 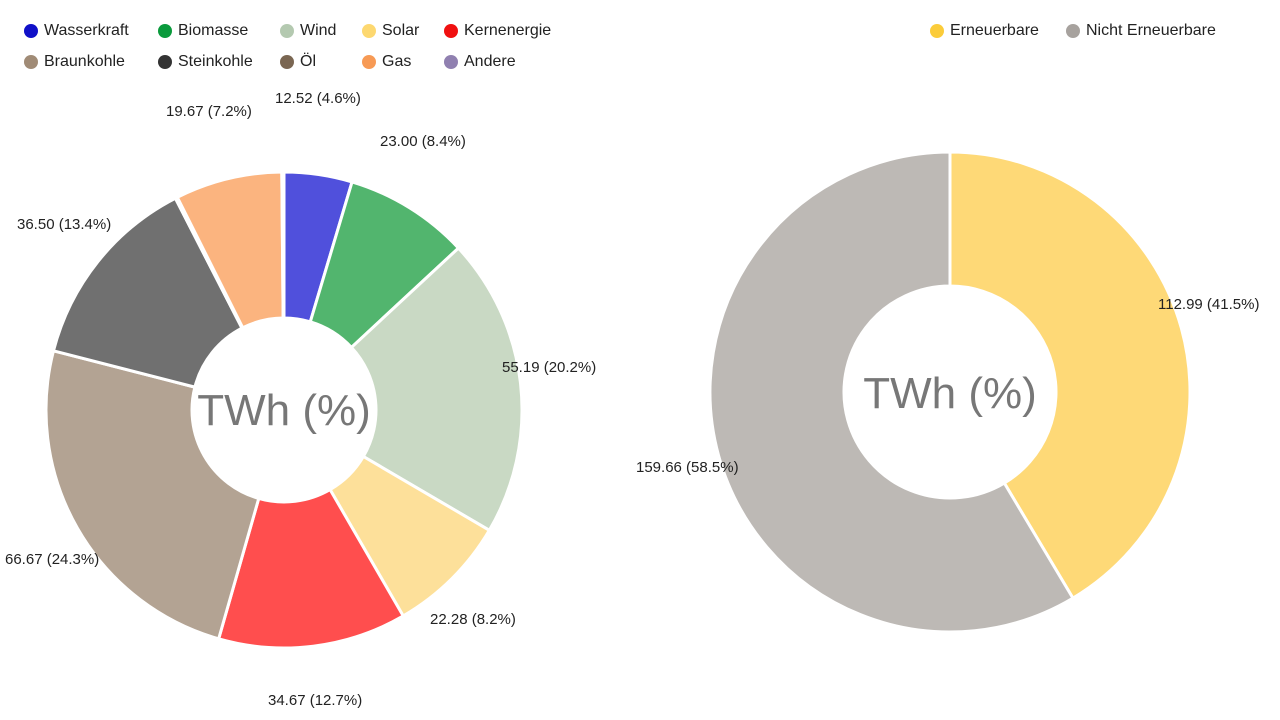 I want to click on legend-item-wind: Wind, so click(x=308, y=31).